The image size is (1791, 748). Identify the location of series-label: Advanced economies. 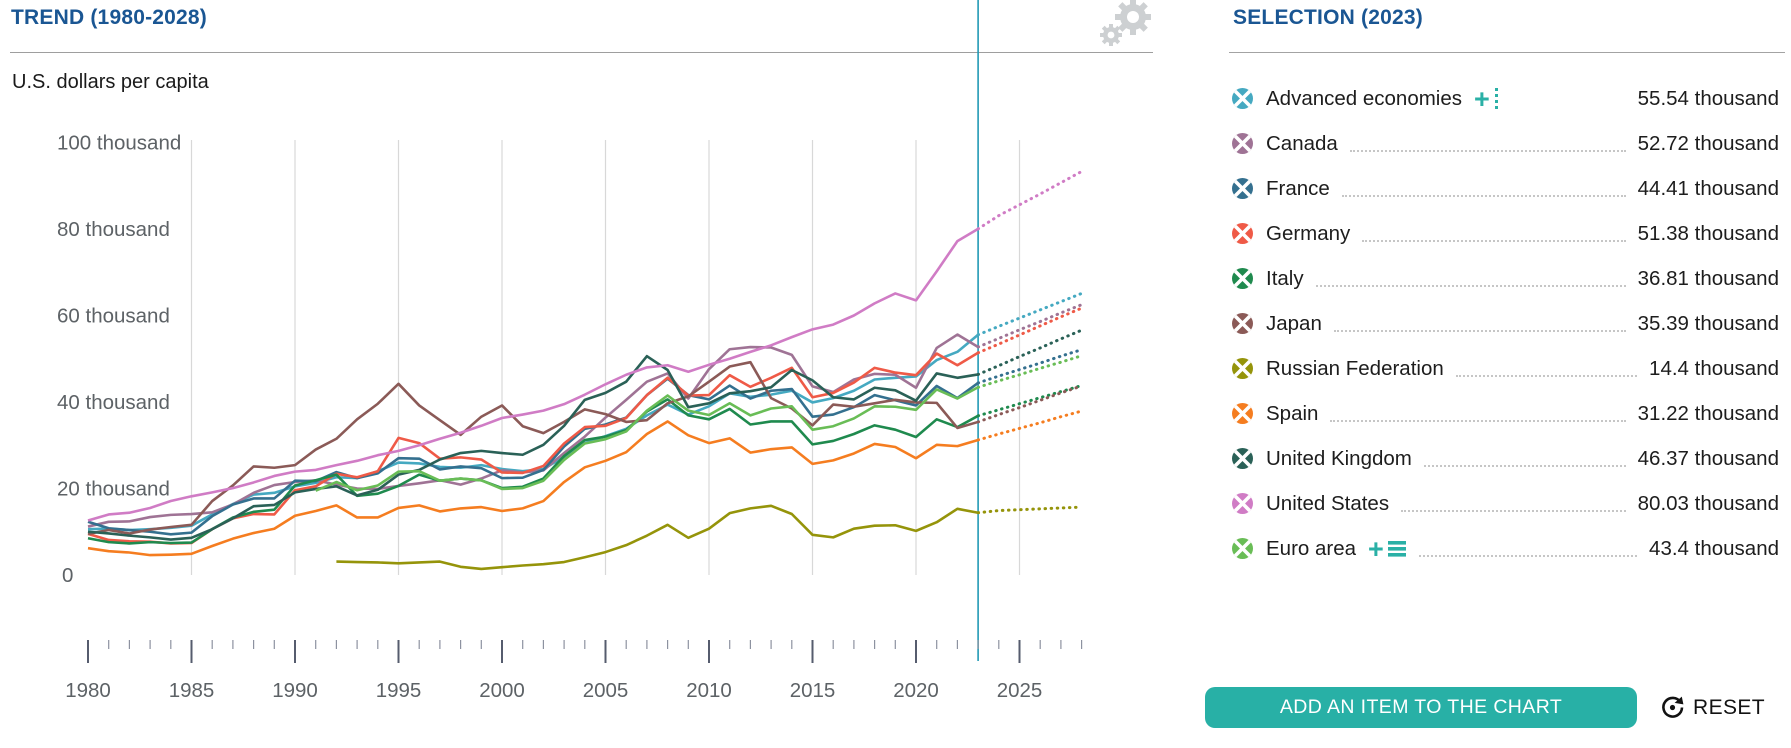
(1364, 98).